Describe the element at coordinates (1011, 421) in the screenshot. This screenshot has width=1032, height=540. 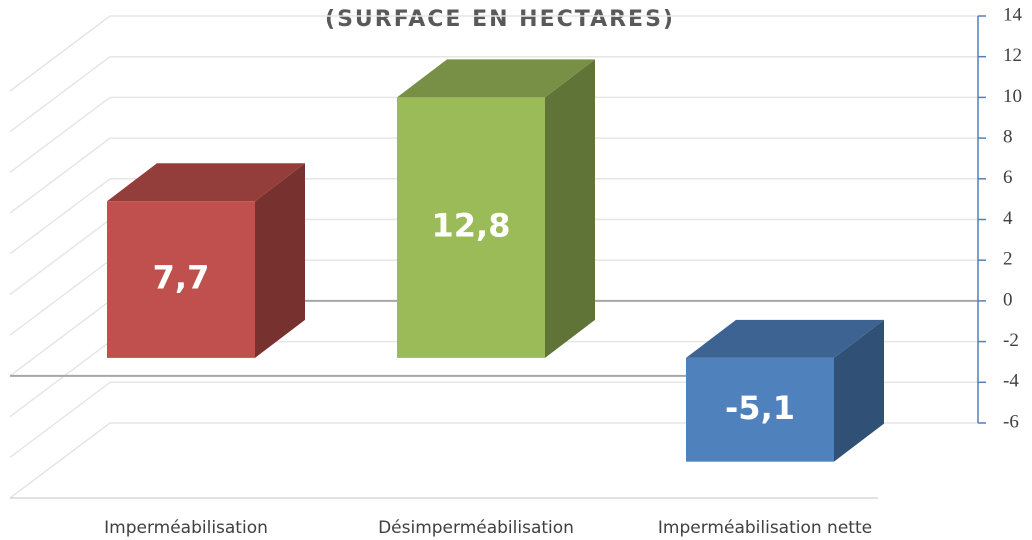
I see `y-tick-label: -6` at that location.